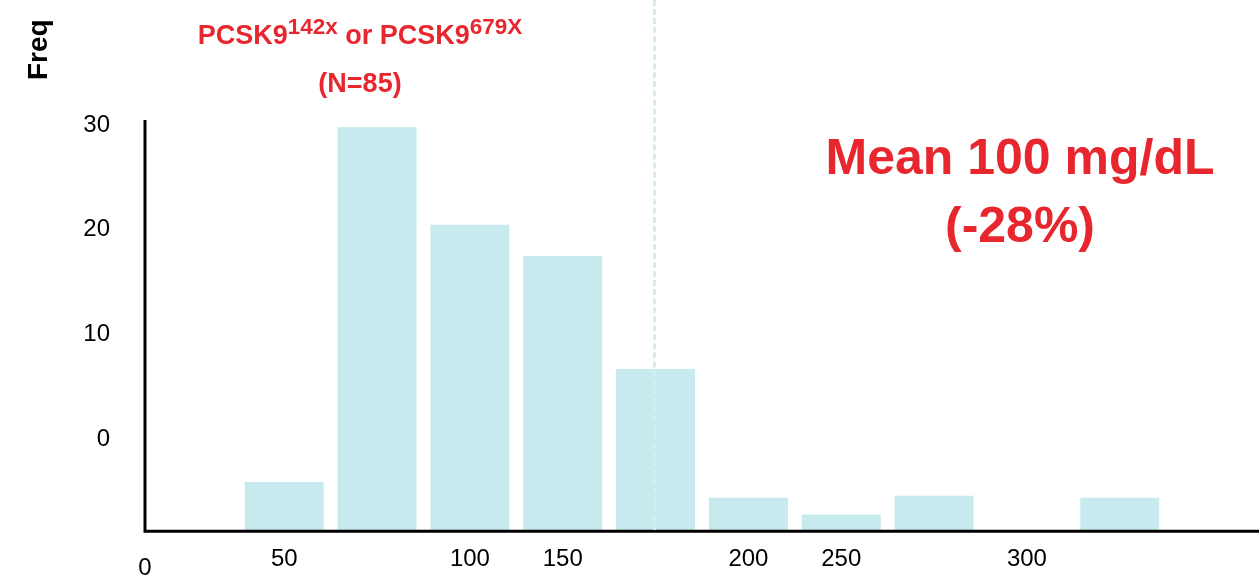  What do you see at coordinates (284, 558) in the screenshot?
I see `x-tick-label: 50` at bounding box center [284, 558].